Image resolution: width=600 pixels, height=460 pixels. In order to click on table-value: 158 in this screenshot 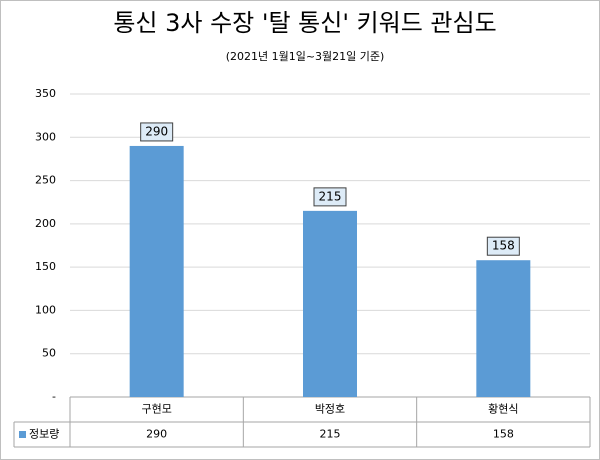, I will do `click(503, 434)`.